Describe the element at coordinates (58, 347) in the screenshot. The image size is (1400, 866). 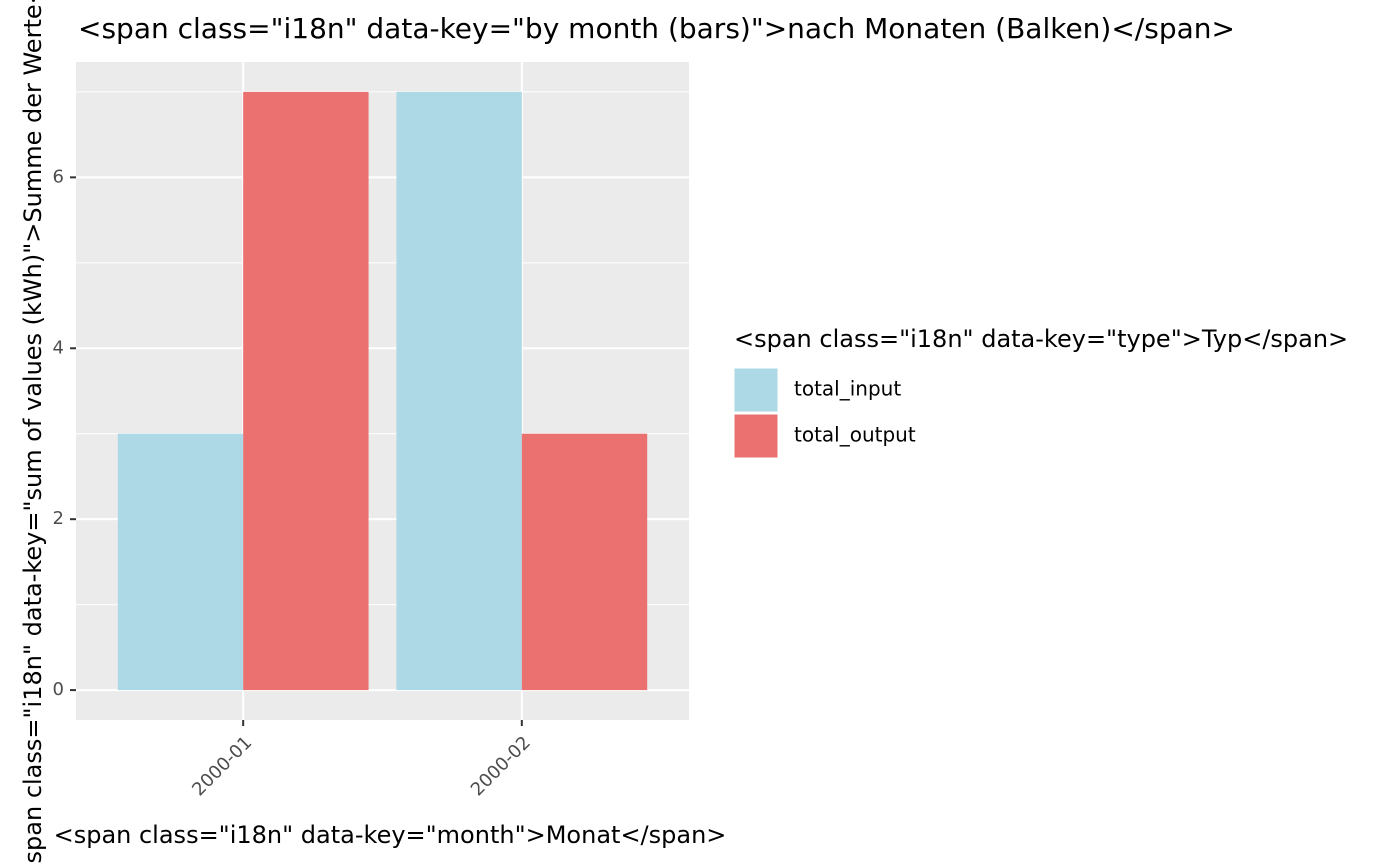
I see `y-tick-label: 4` at that location.